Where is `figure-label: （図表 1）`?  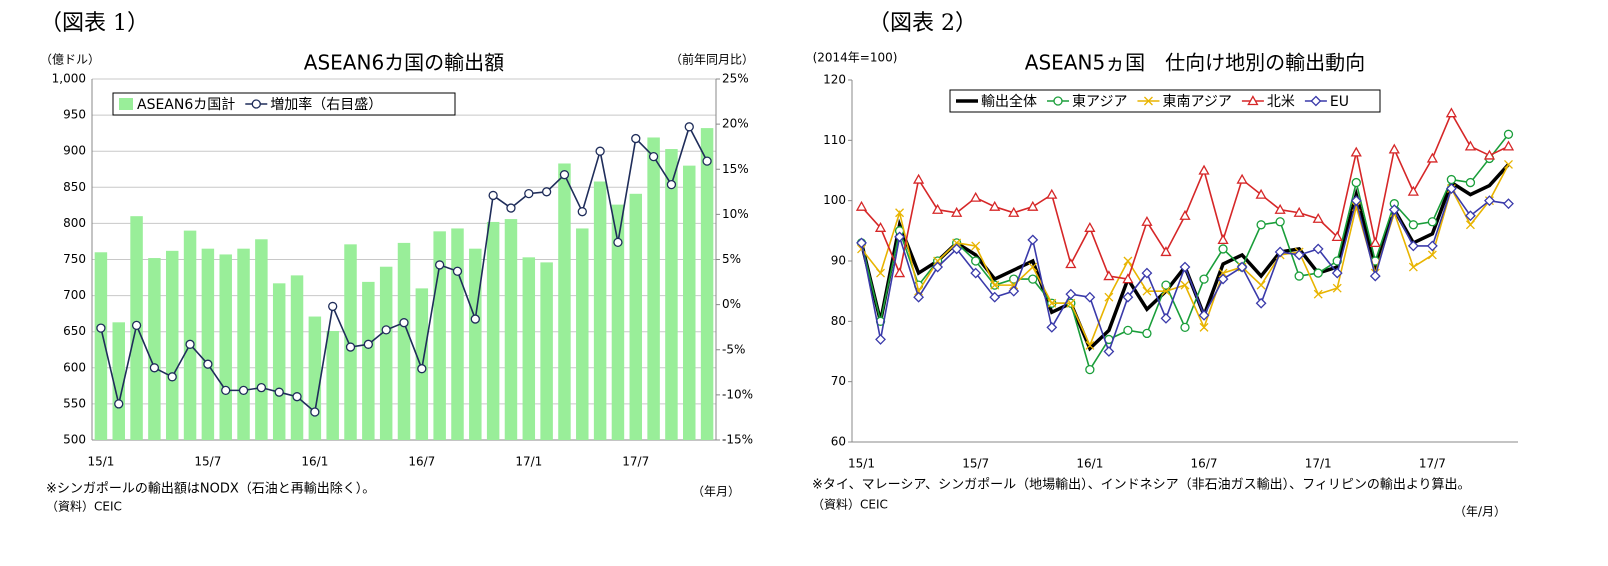
figure-label: （図表 1） is located at coordinates (94, 23).